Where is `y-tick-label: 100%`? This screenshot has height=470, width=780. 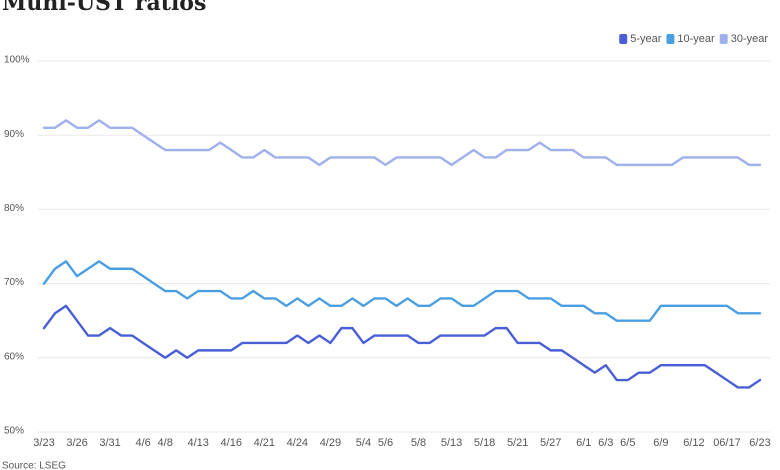
y-tick-label: 100% is located at coordinates (17, 60).